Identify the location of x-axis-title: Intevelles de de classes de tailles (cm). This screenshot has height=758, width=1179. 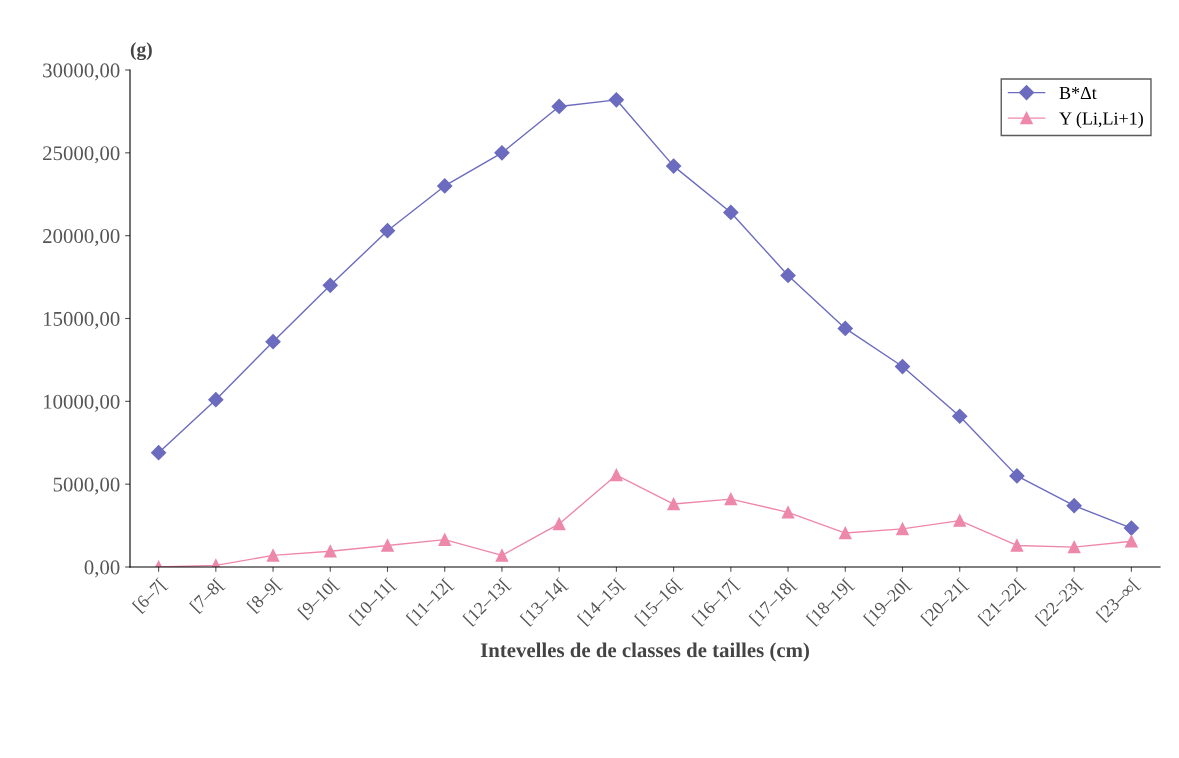
(644, 652).